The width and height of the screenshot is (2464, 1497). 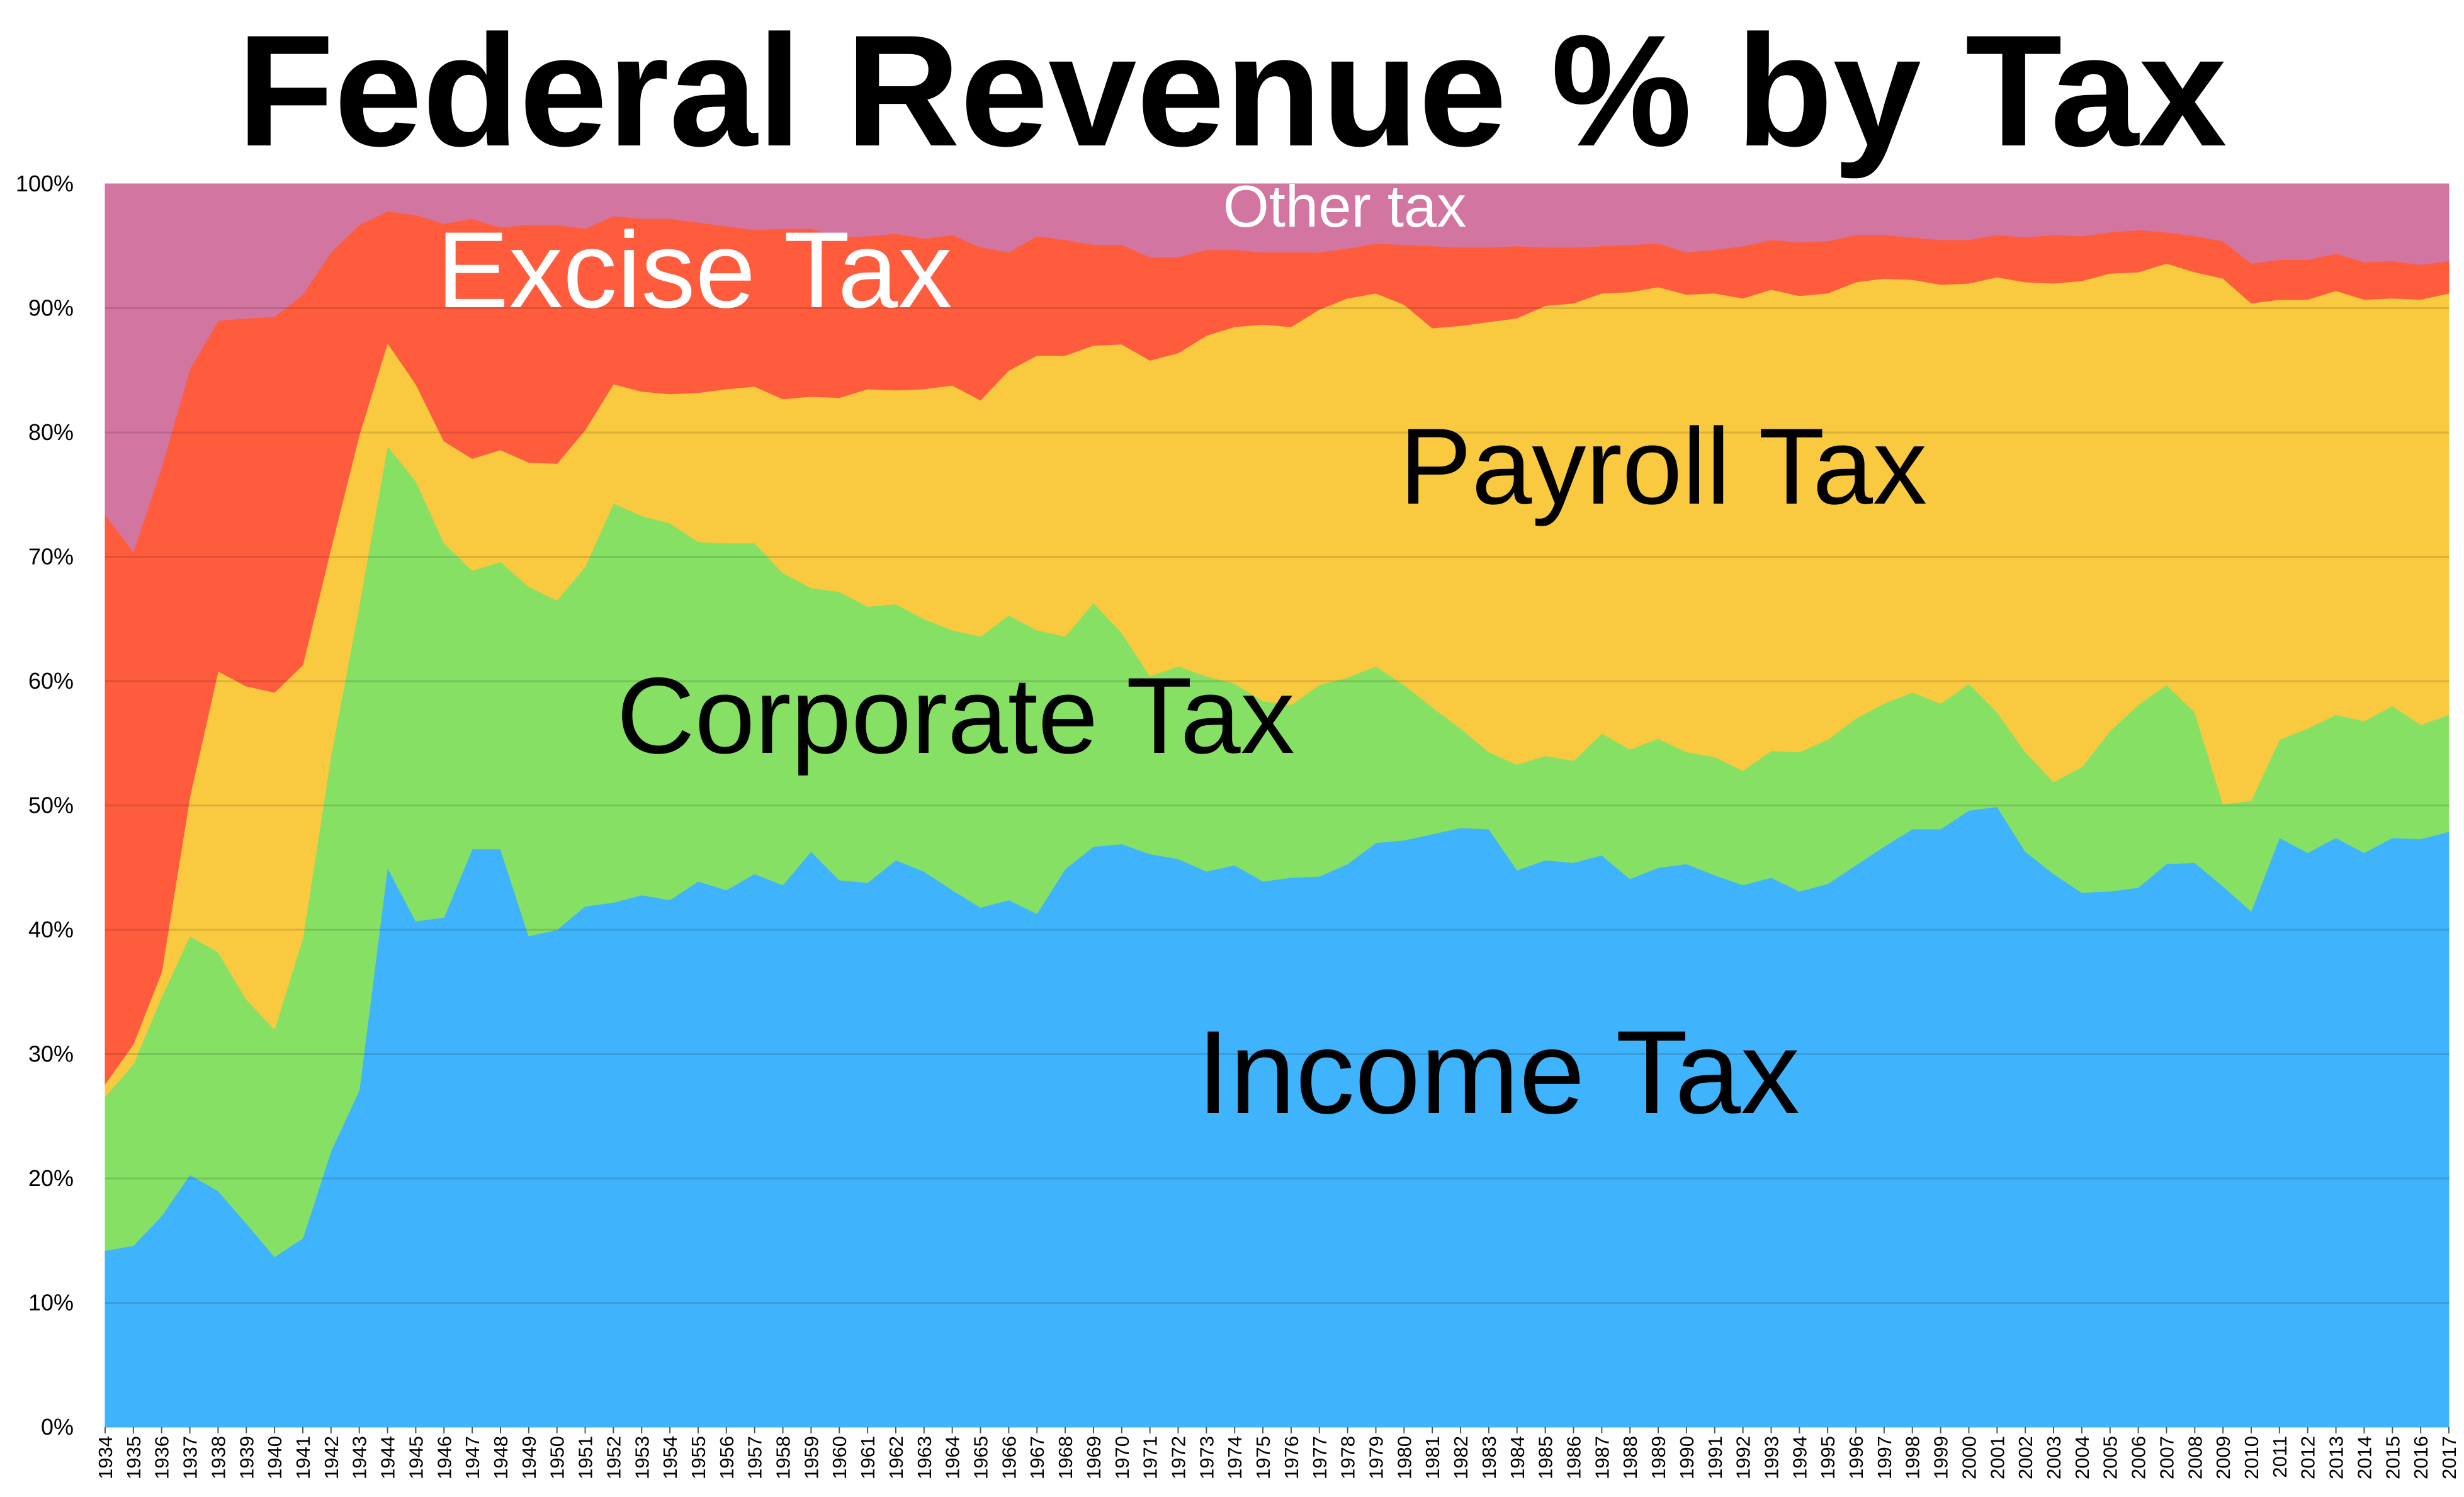 What do you see at coordinates (2195, 1457) in the screenshot?
I see `x-tick-label: 2008` at bounding box center [2195, 1457].